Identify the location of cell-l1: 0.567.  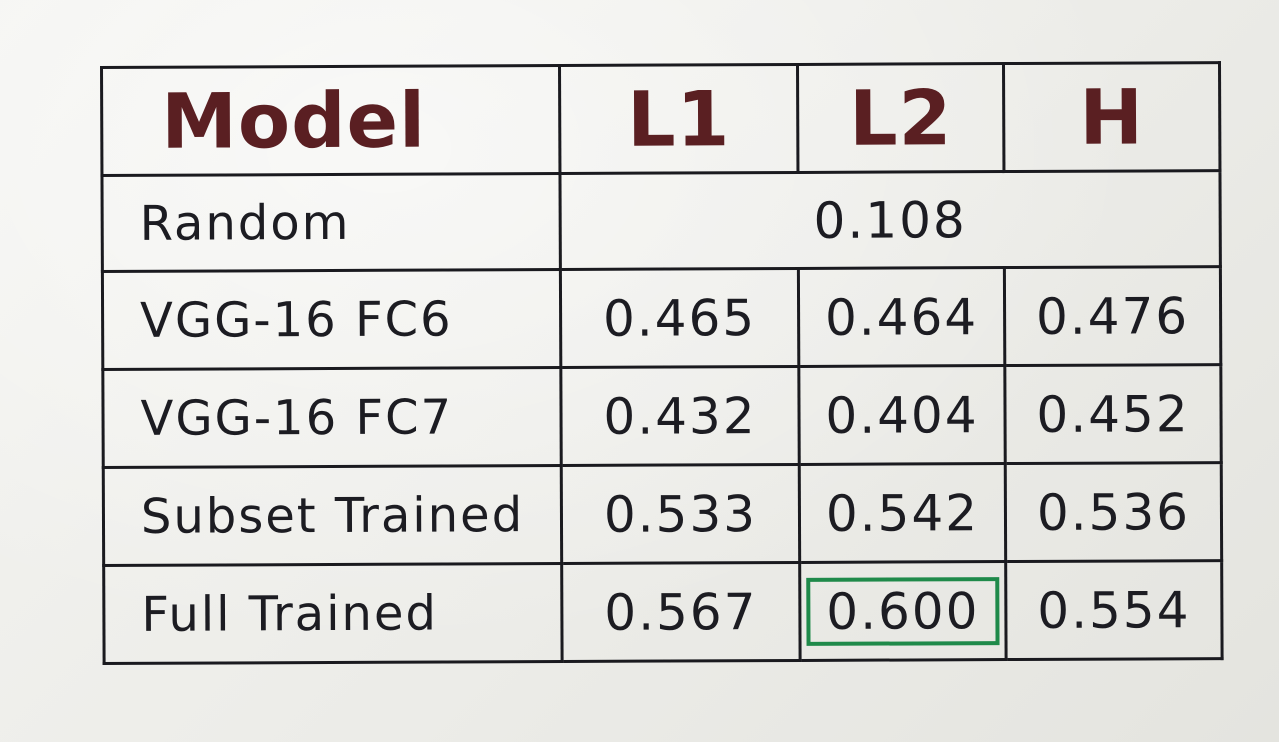
(681, 612).